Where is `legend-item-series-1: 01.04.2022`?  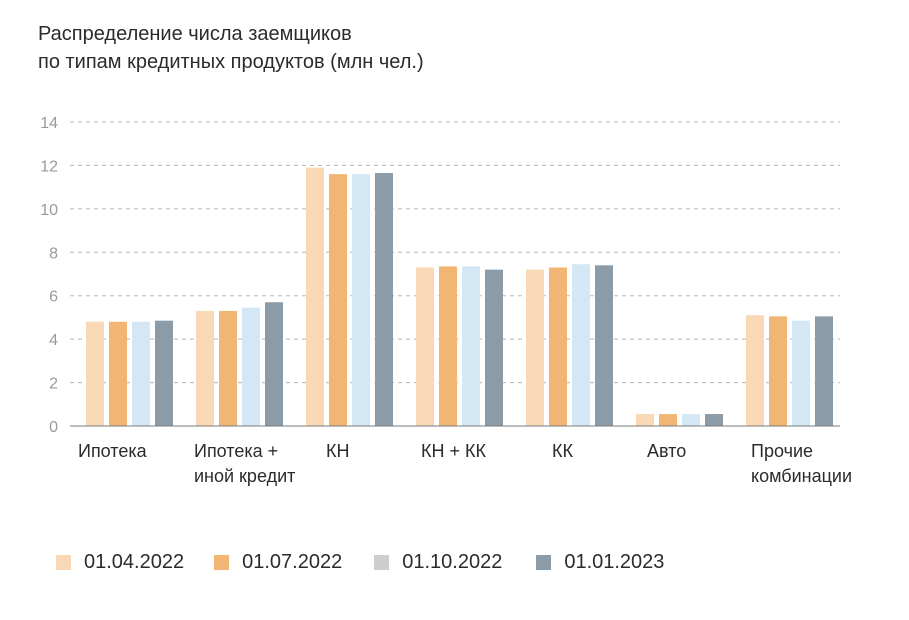
legend-item-series-1: 01.04.2022 is located at coordinates (120, 562).